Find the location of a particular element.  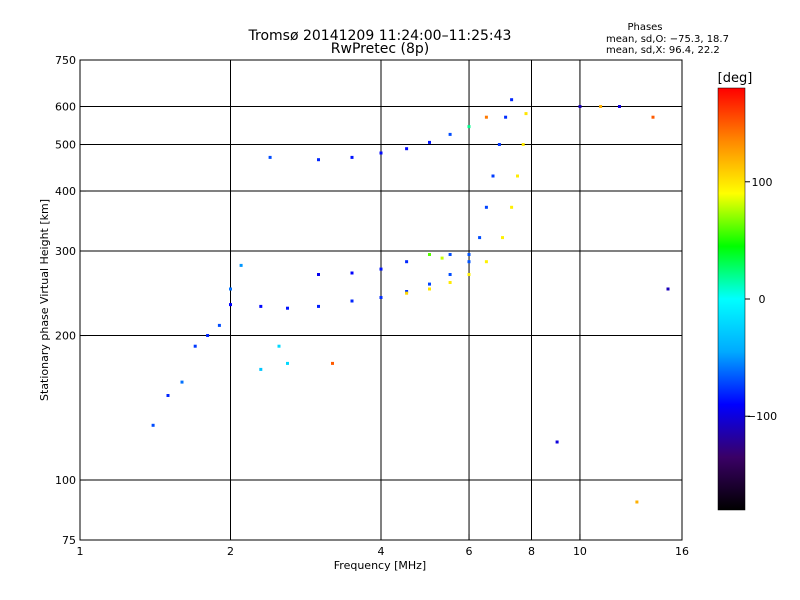

y-tick-label: 200 is located at coordinates (65, 336).